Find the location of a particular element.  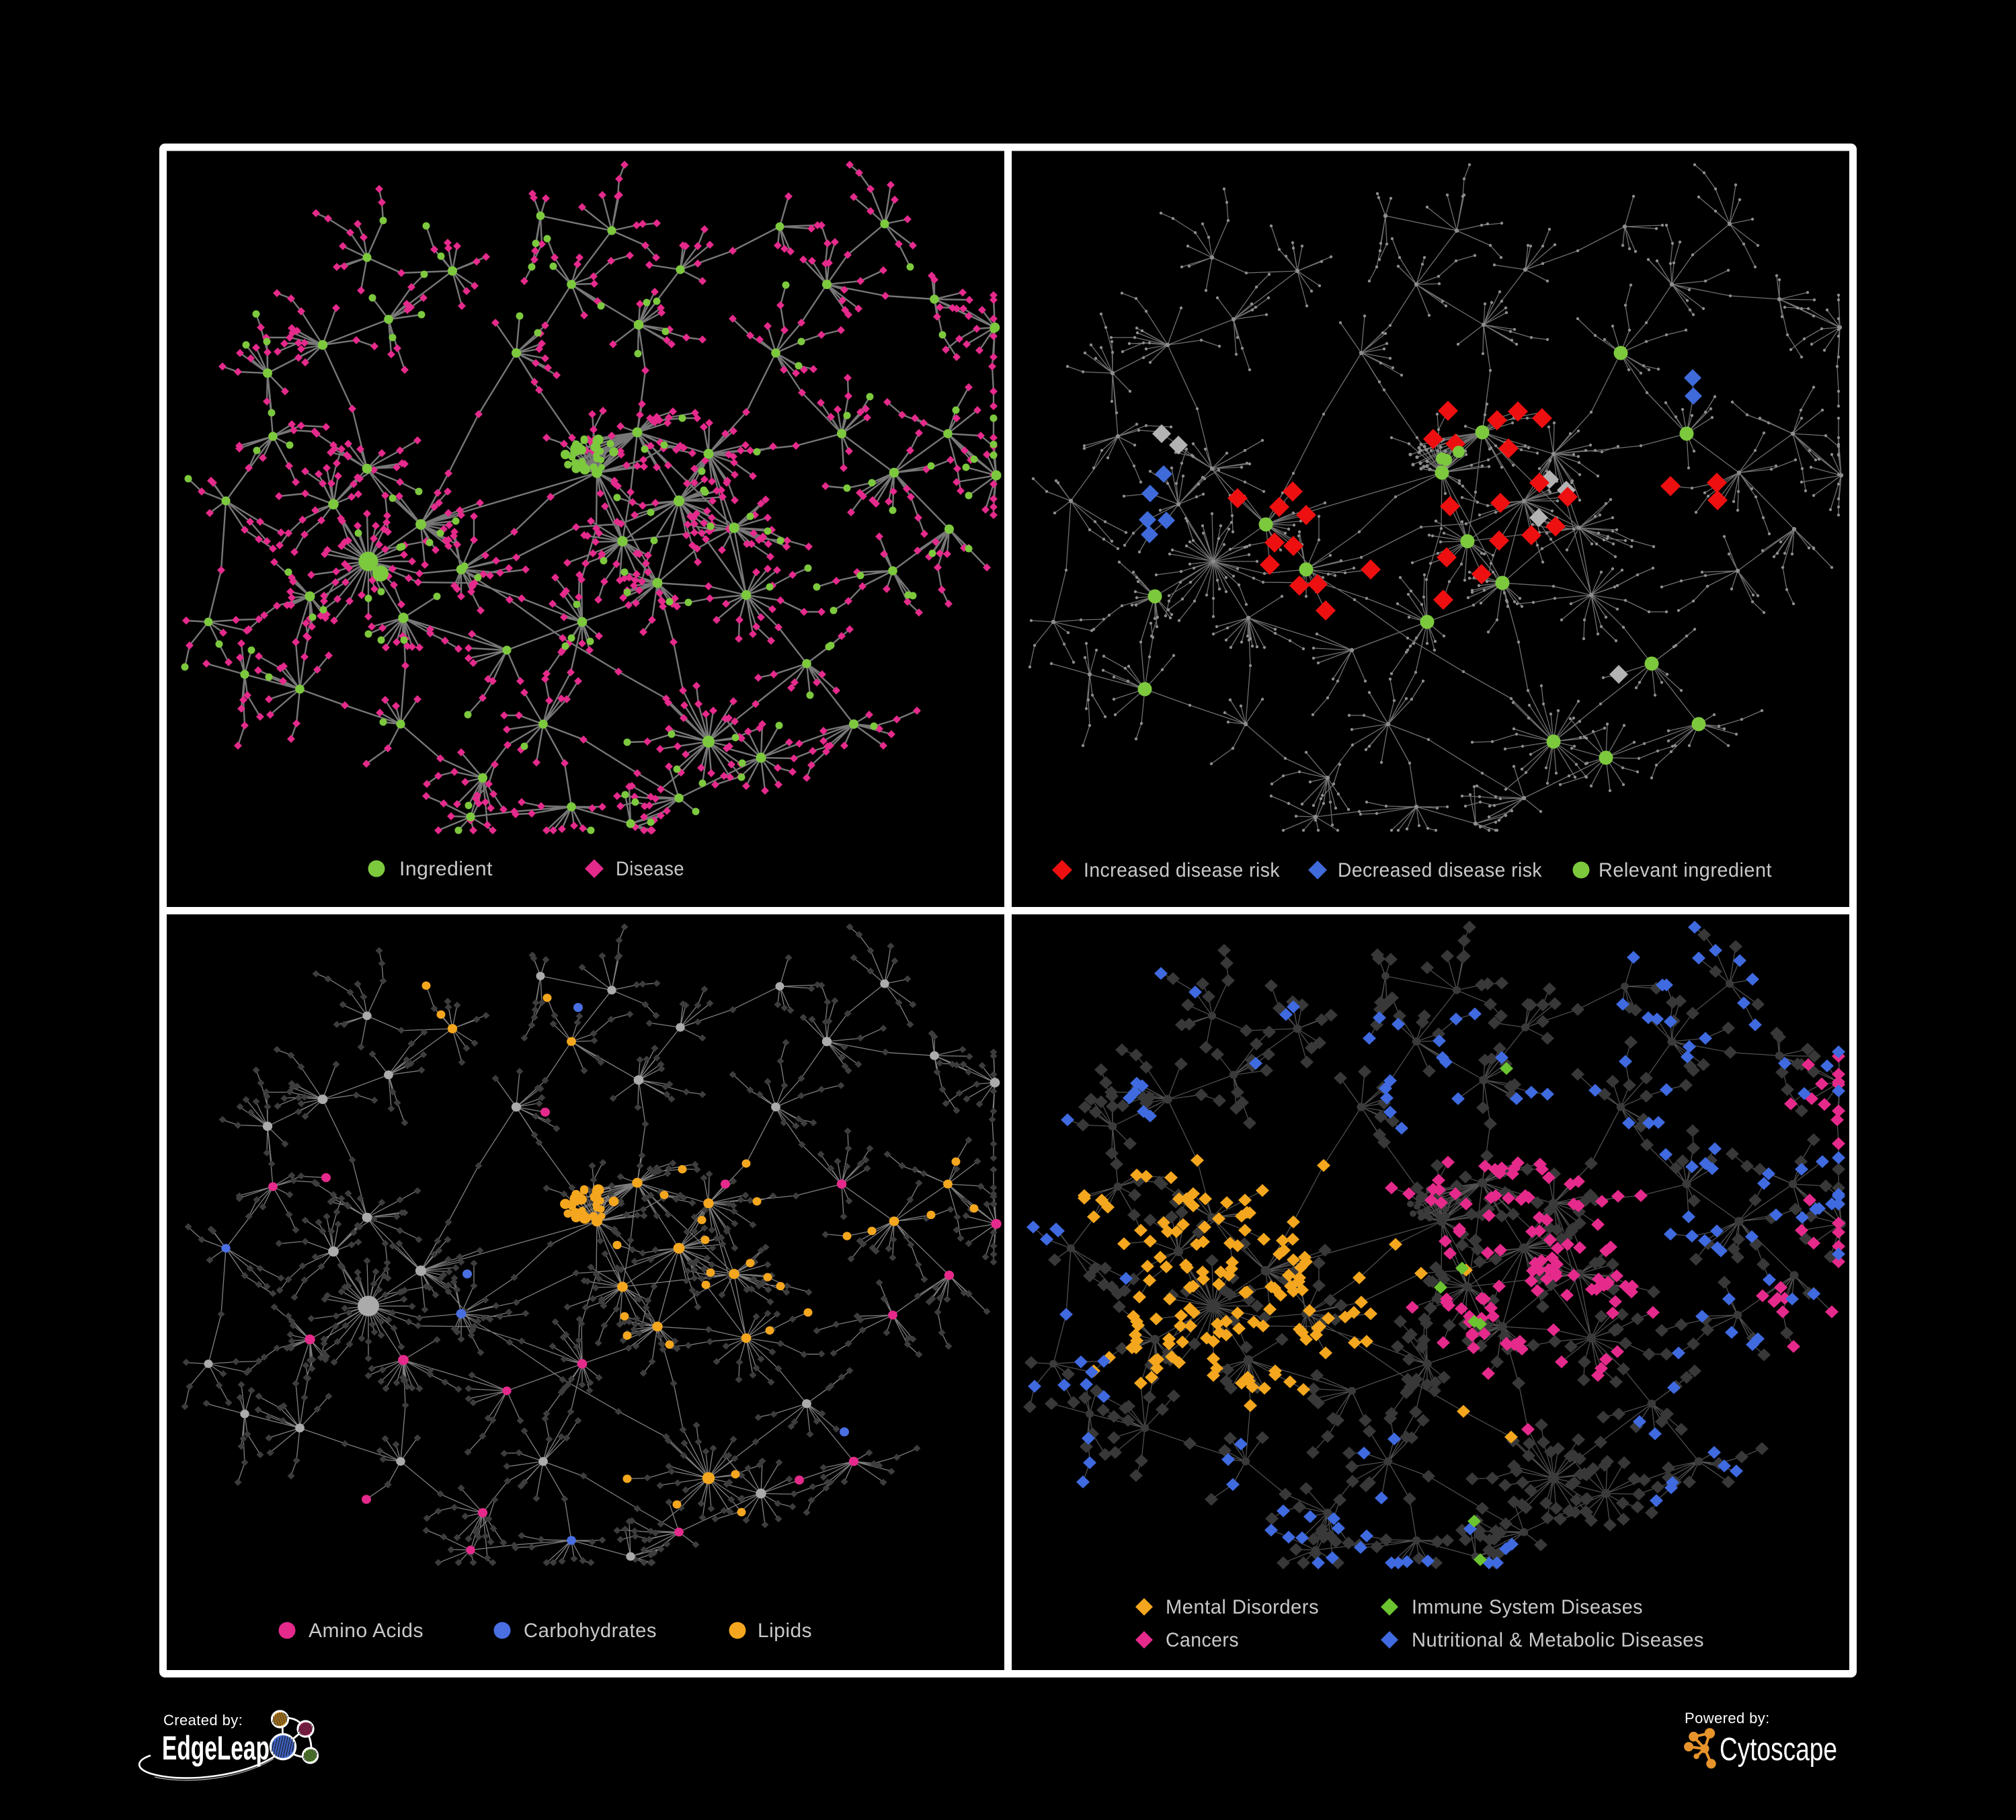

svg-text: Powered by: is located at coordinates (1727, 1718).